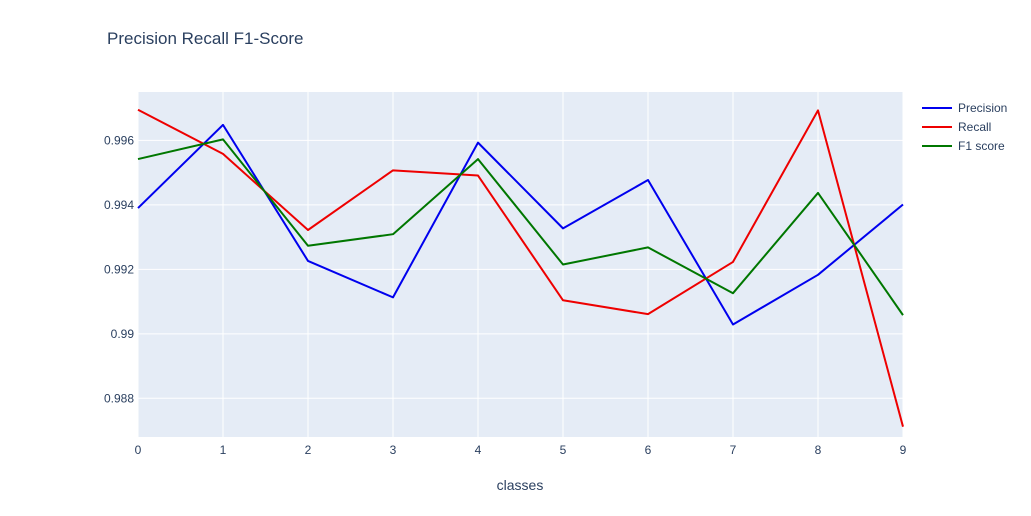 The width and height of the screenshot is (1031, 516). I want to click on x-tick-label-1: 1, so click(223, 450).